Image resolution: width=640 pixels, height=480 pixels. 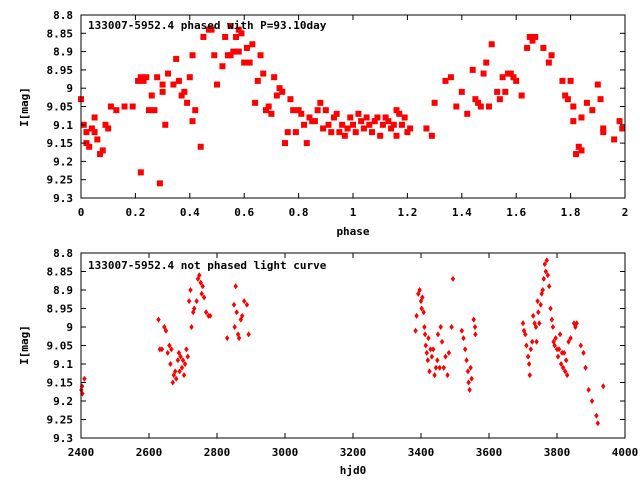 I want to click on phased-y-tick-label: 9.25, so click(x=60, y=180).